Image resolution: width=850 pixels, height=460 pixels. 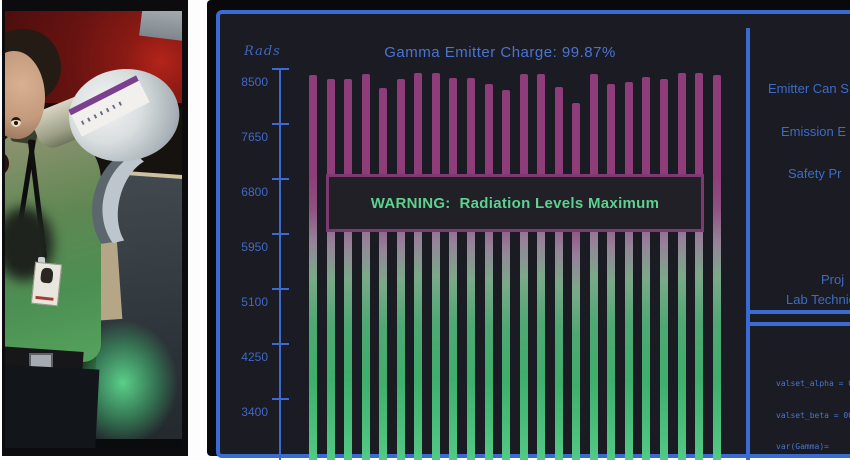 I want to click on status-line-safety: Safety Pr, so click(x=815, y=173).